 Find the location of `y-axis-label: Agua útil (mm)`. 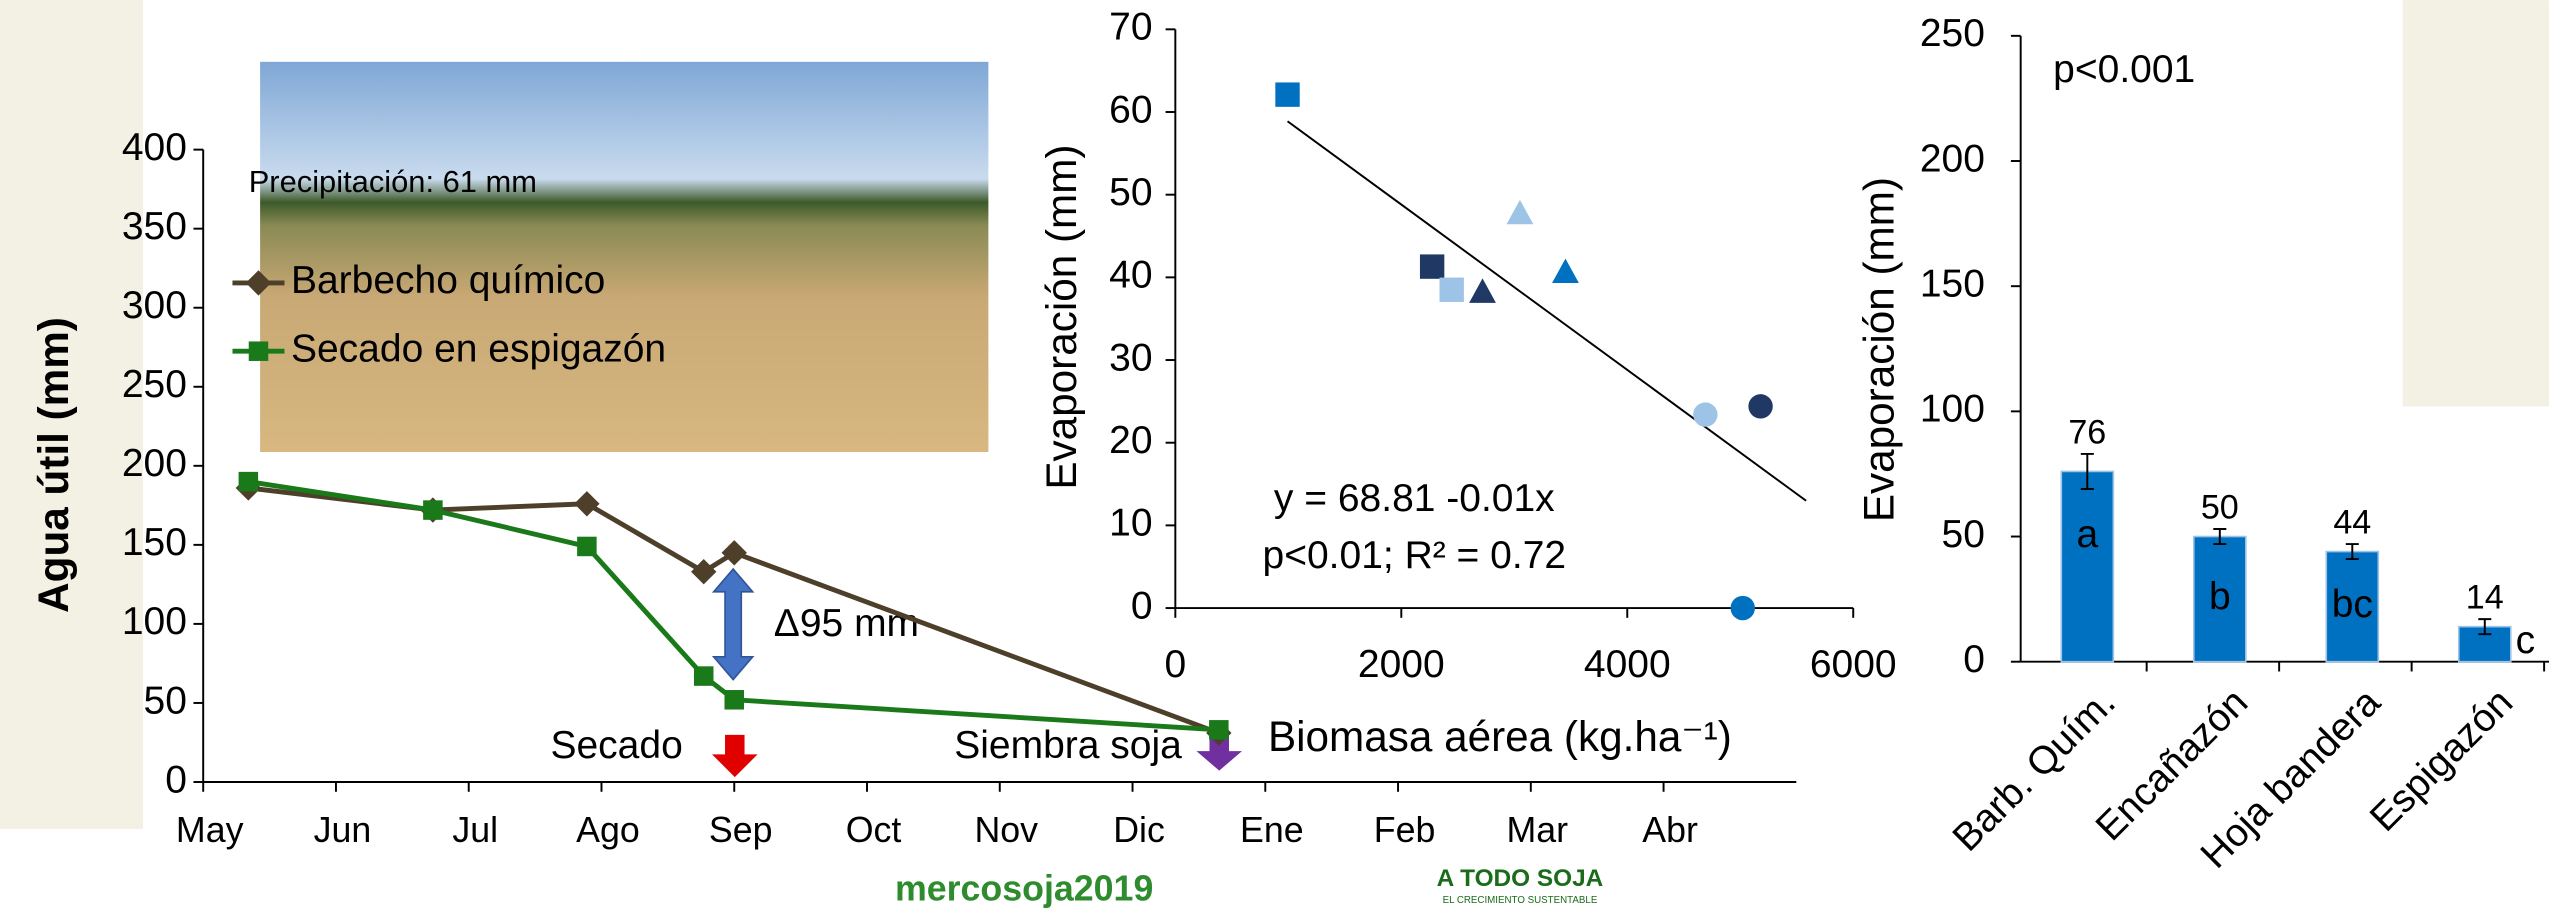

y-axis-label: Agua útil (mm) is located at coordinates (53, 465).